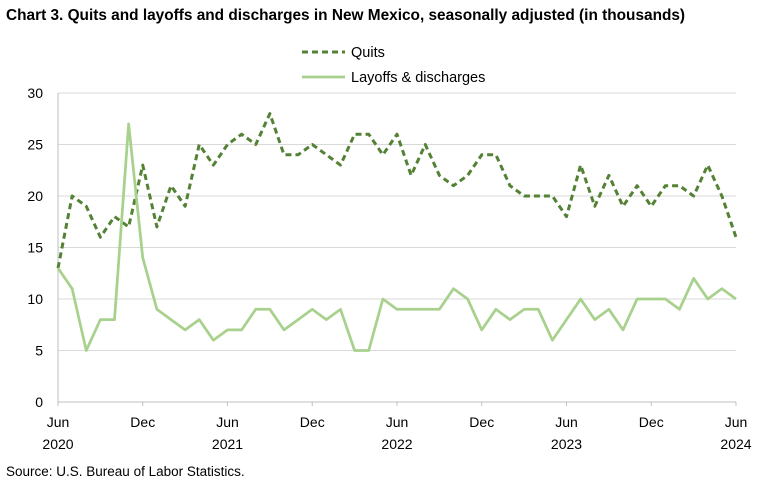  Describe the element at coordinates (35, 145) in the screenshot. I see `y-tick-label: 25` at that location.